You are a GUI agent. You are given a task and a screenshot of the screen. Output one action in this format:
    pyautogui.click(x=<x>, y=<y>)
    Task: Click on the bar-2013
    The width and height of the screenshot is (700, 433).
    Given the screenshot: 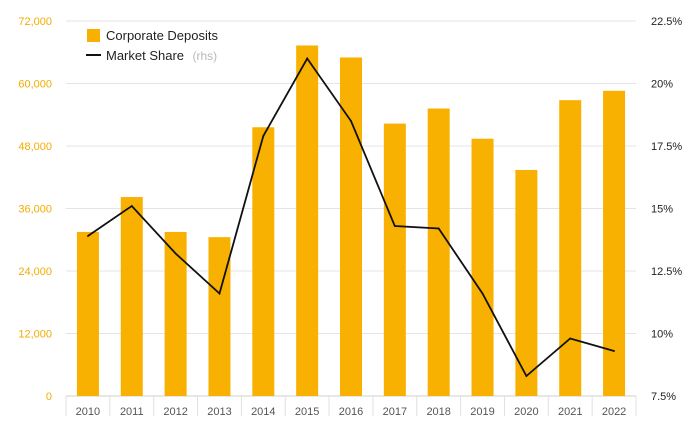 What is the action you would take?
    pyautogui.click(x=219, y=316)
    